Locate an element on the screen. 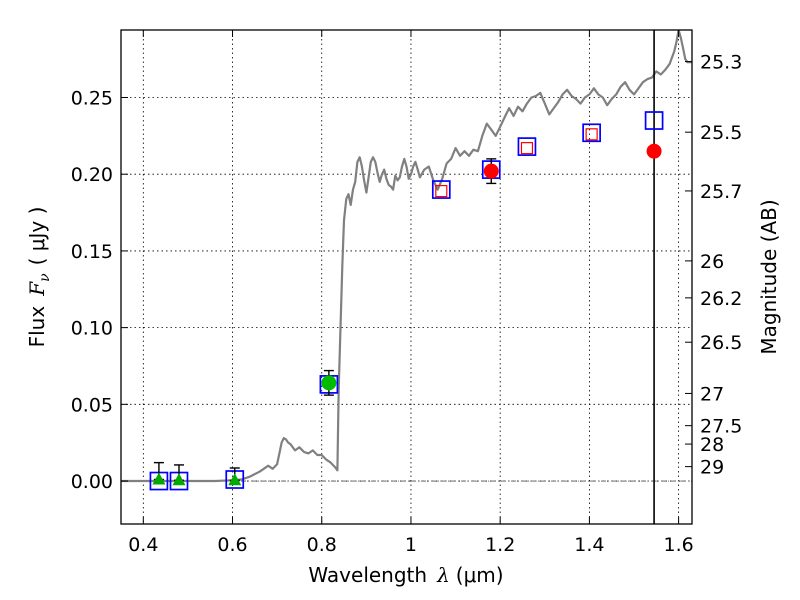 The width and height of the screenshot is (800, 600). y-tick-label: 0.25 is located at coordinates (92, 99).